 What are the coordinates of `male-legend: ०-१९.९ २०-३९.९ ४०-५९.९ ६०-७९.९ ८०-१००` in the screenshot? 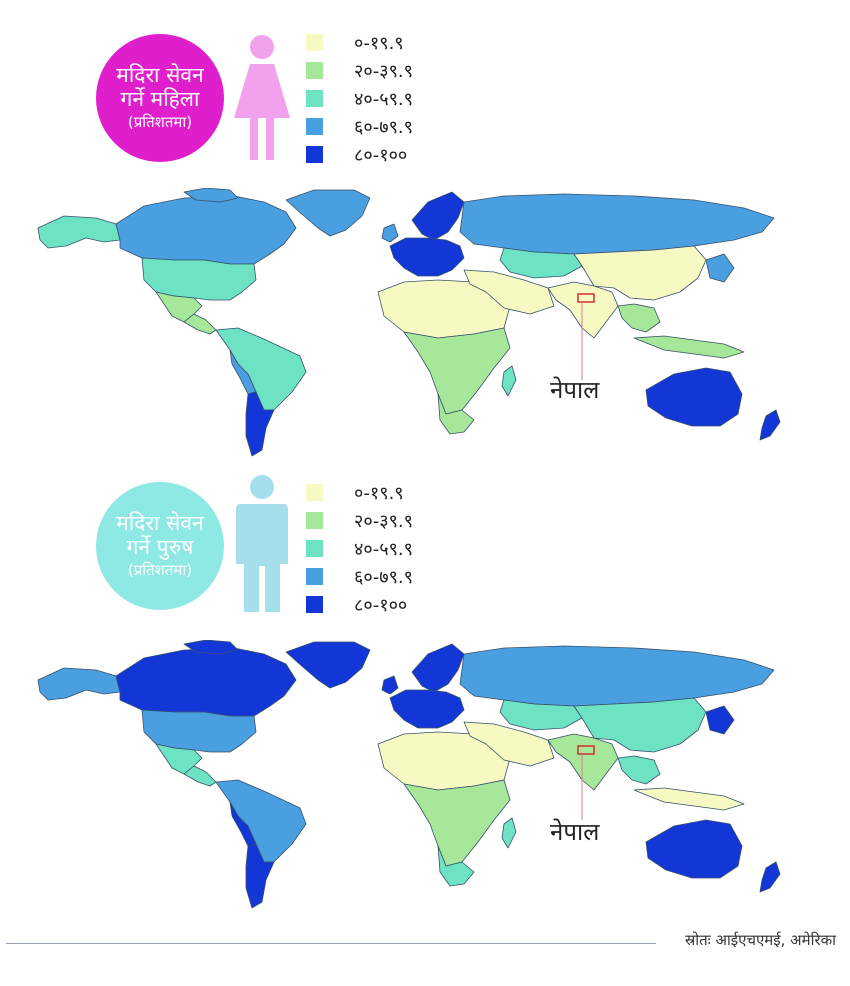 It's located at (386, 549).